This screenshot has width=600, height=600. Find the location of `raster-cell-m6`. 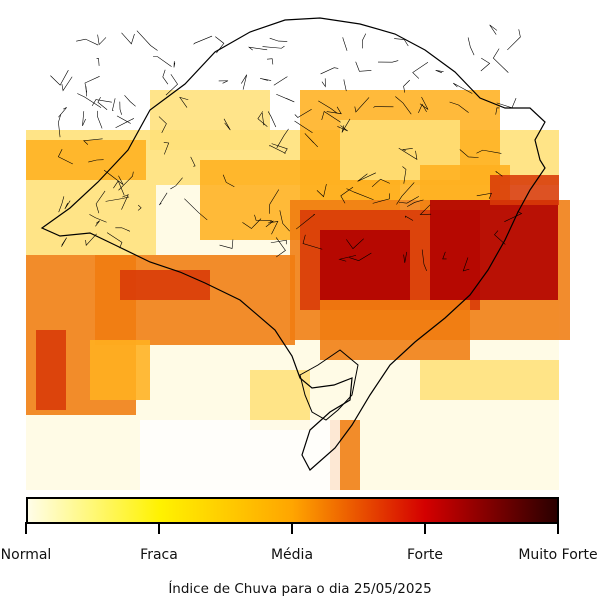

raster-cell-m6 is located at coordinates (120, 370).